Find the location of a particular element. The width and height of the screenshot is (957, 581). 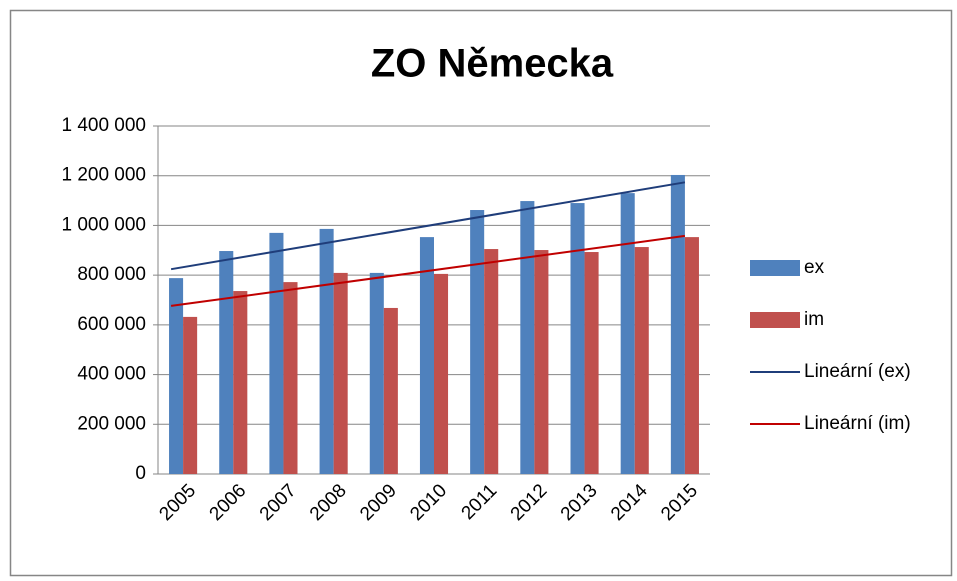

legend-label: im is located at coordinates (814, 319).